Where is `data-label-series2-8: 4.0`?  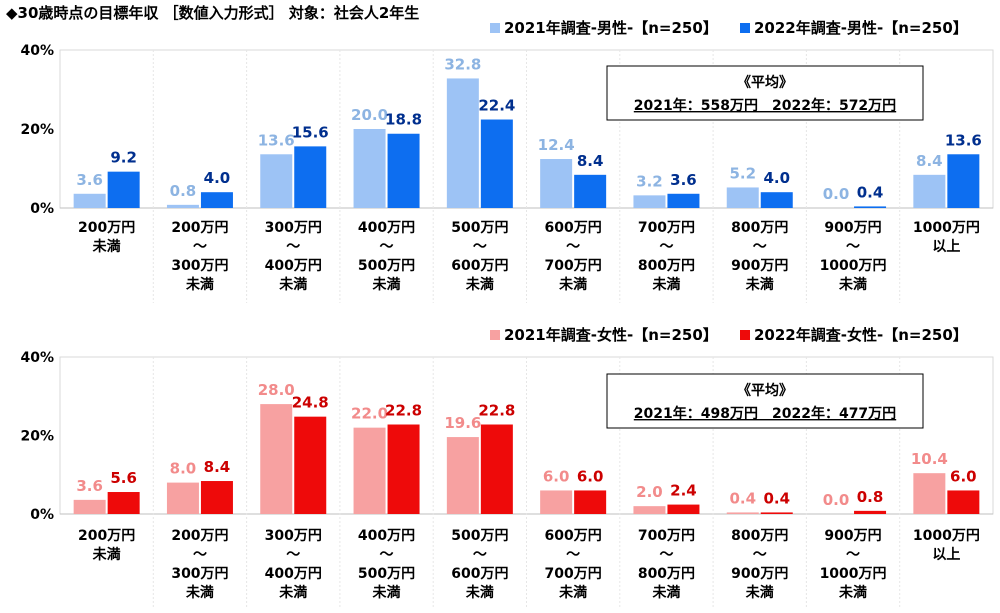 data-label-series2-8: 4.0 is located at coordinates (776, 178).